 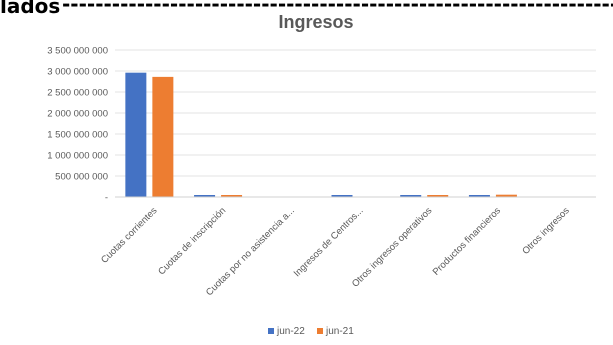 I want to click on x-tick-label: Otros ingresos operativos, so click(x=392, y=247).